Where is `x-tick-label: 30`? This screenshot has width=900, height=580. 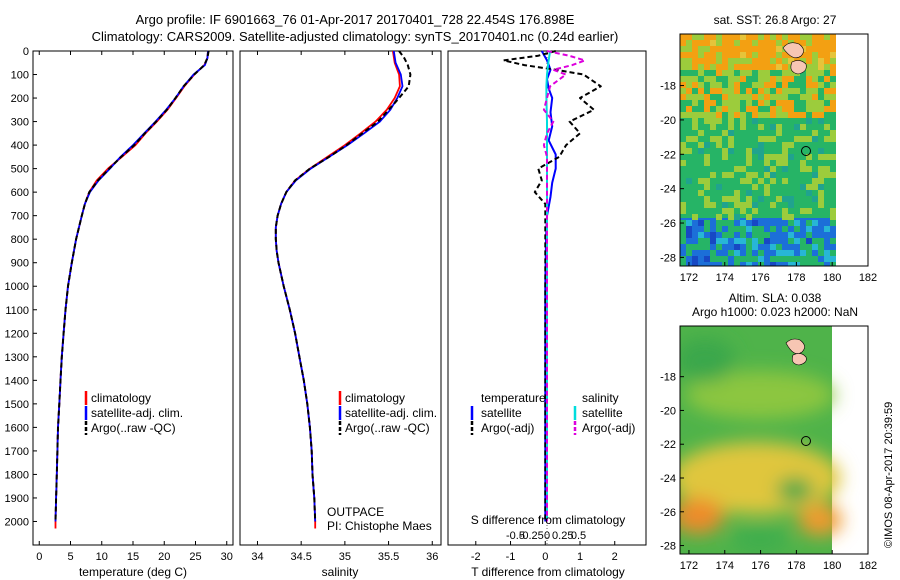
x-tick-label: 30 is located at coordinates (227, 557).